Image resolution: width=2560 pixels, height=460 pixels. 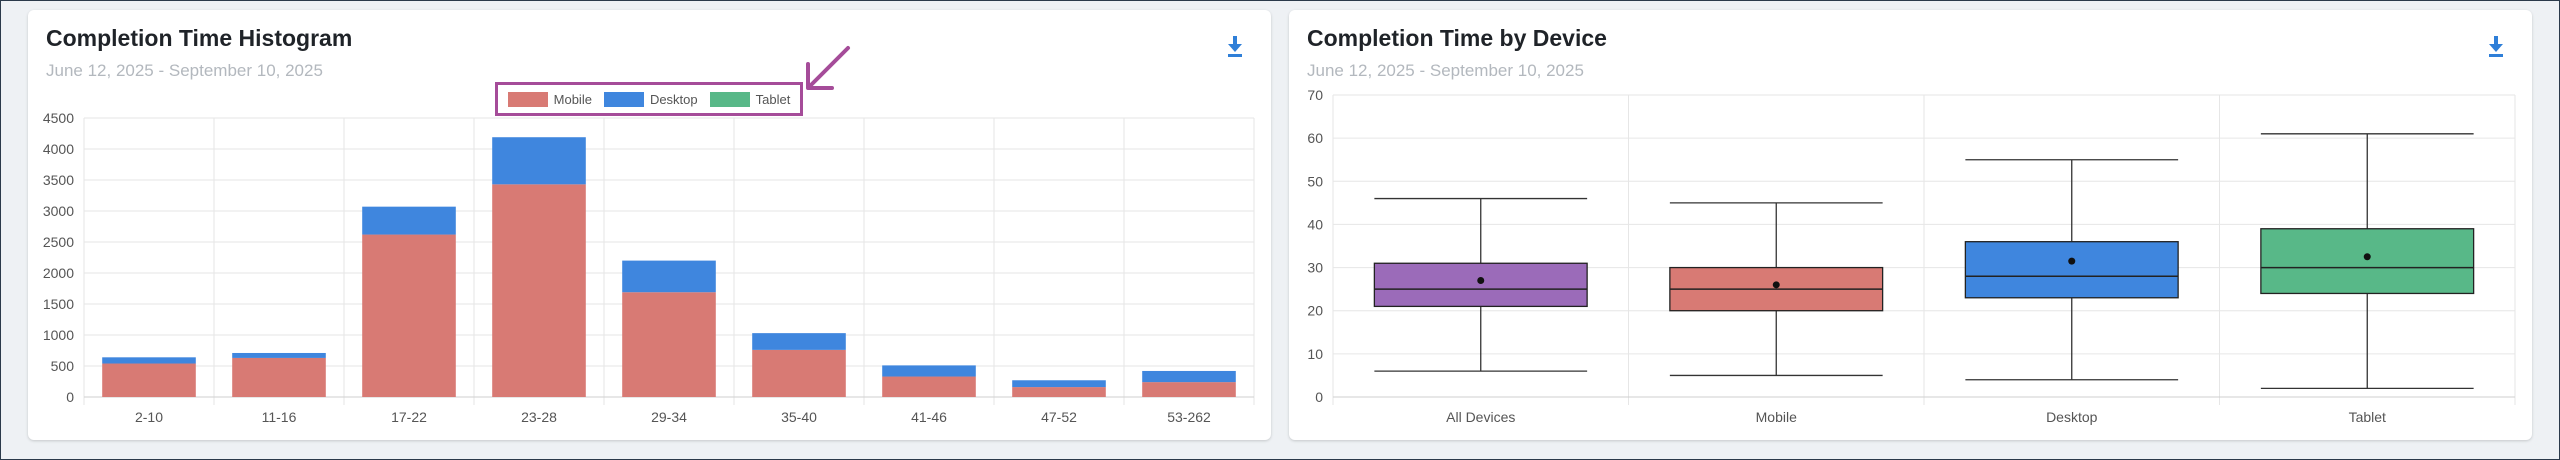 I want to click on boxplot-date-range: June 12, 2025 - September 10, 2025, so click(x=1445, y=70).